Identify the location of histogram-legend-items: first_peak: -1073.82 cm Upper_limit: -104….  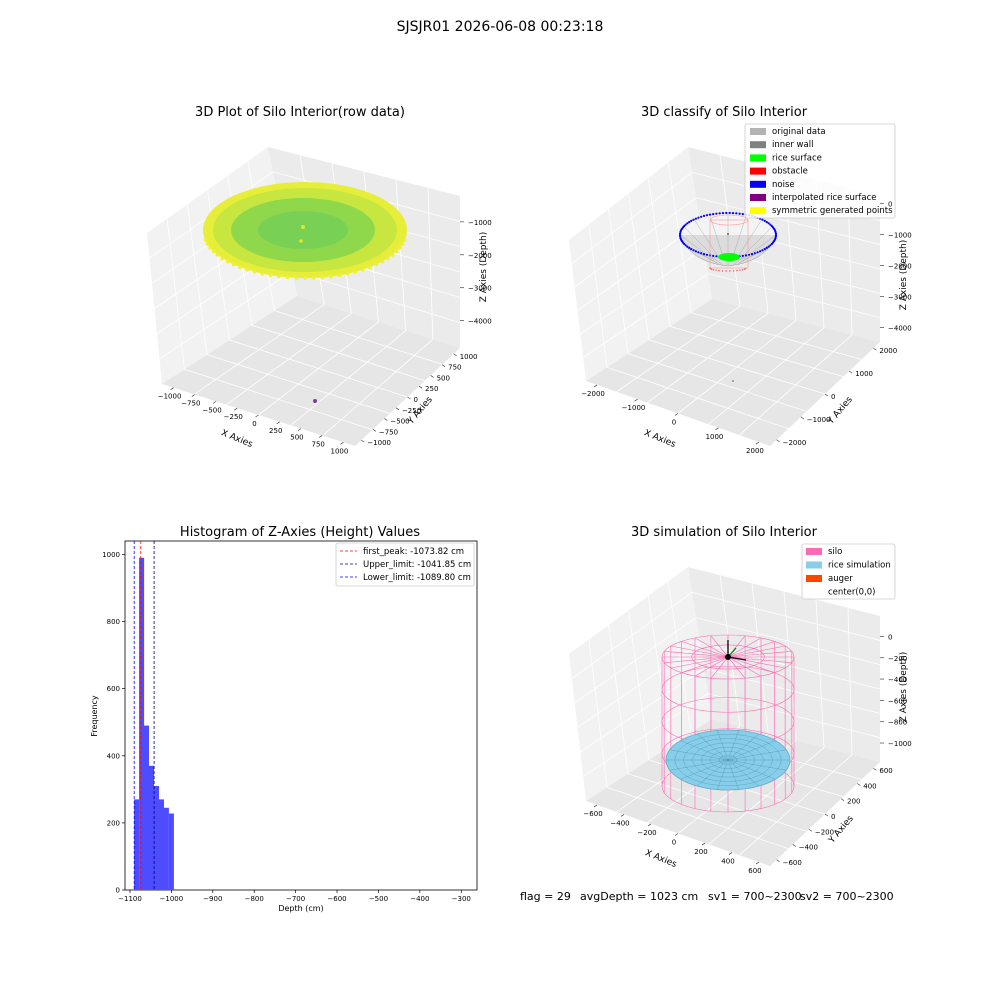
(405, 565).